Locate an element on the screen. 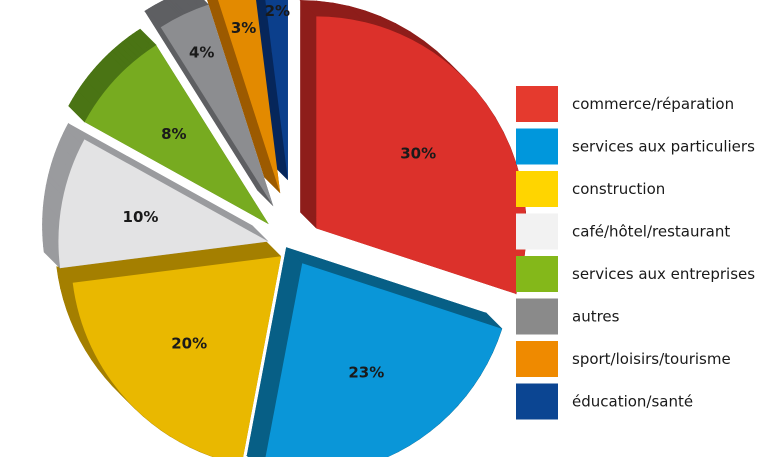  legend-swatch-sport-loisirs-tourisme is located at coordinates (537, 359).